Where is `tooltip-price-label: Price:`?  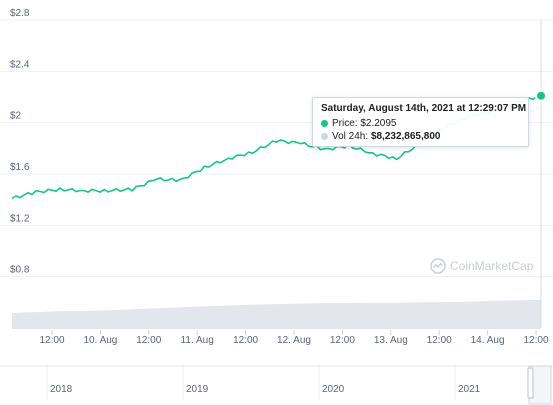
tooltip-price-label: Price: is located at coordinates (345, 123).